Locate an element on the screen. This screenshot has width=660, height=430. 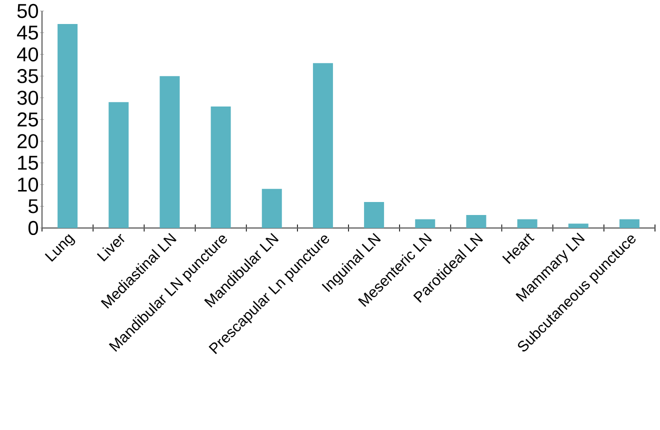
y-tick-label: 20 is located at coordinates (28, 141).